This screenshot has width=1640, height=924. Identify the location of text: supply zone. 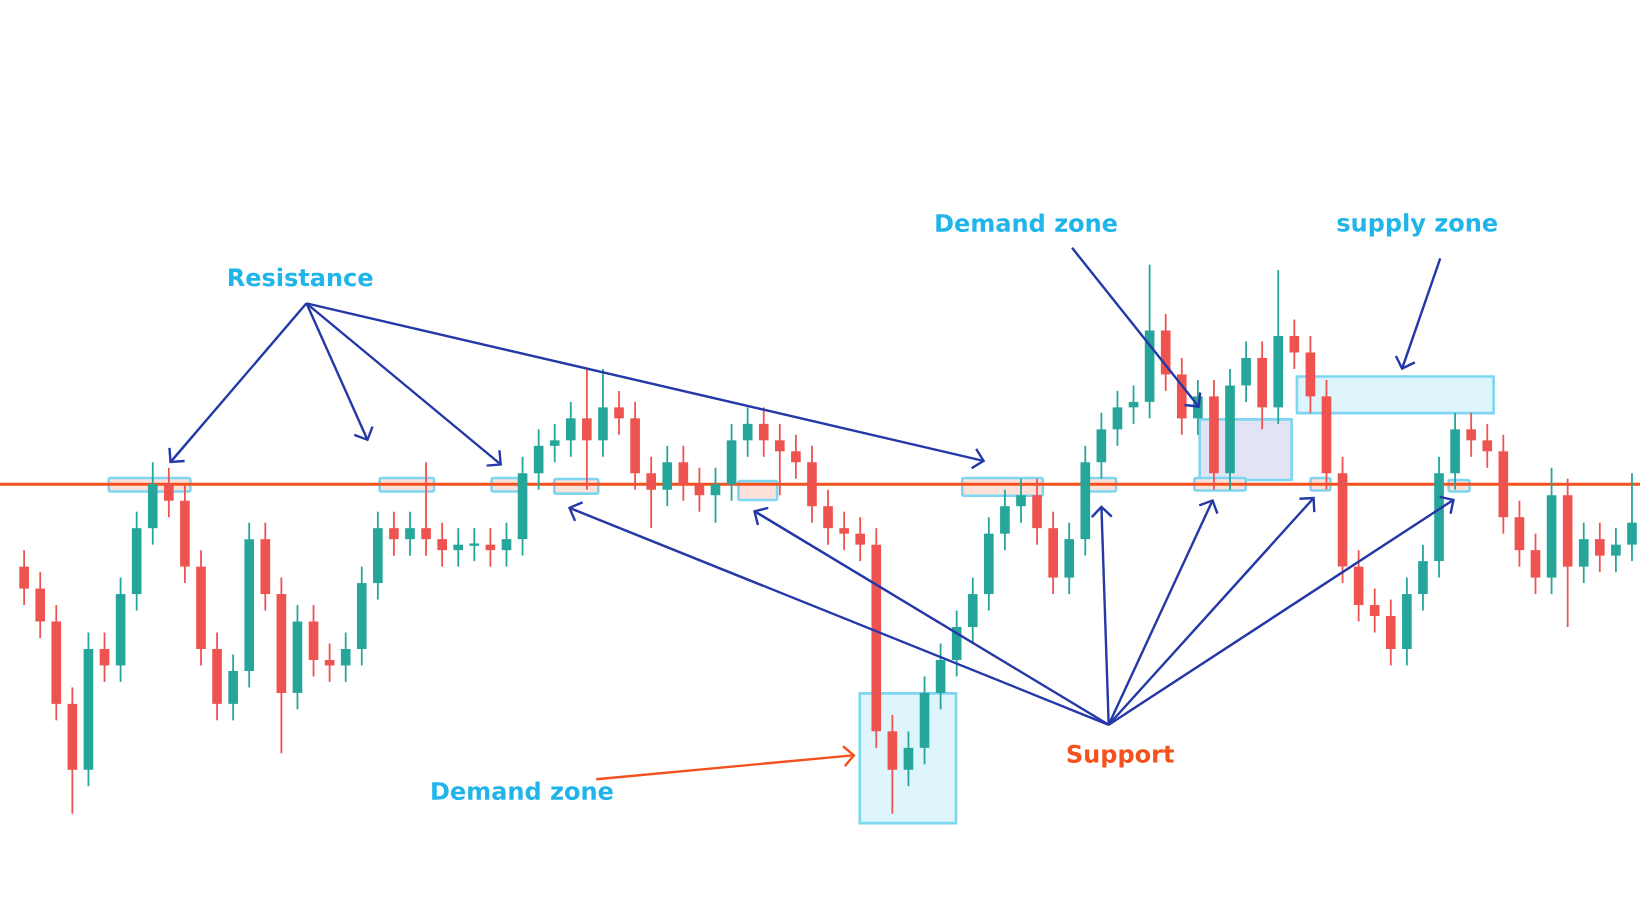
(1417, 225).